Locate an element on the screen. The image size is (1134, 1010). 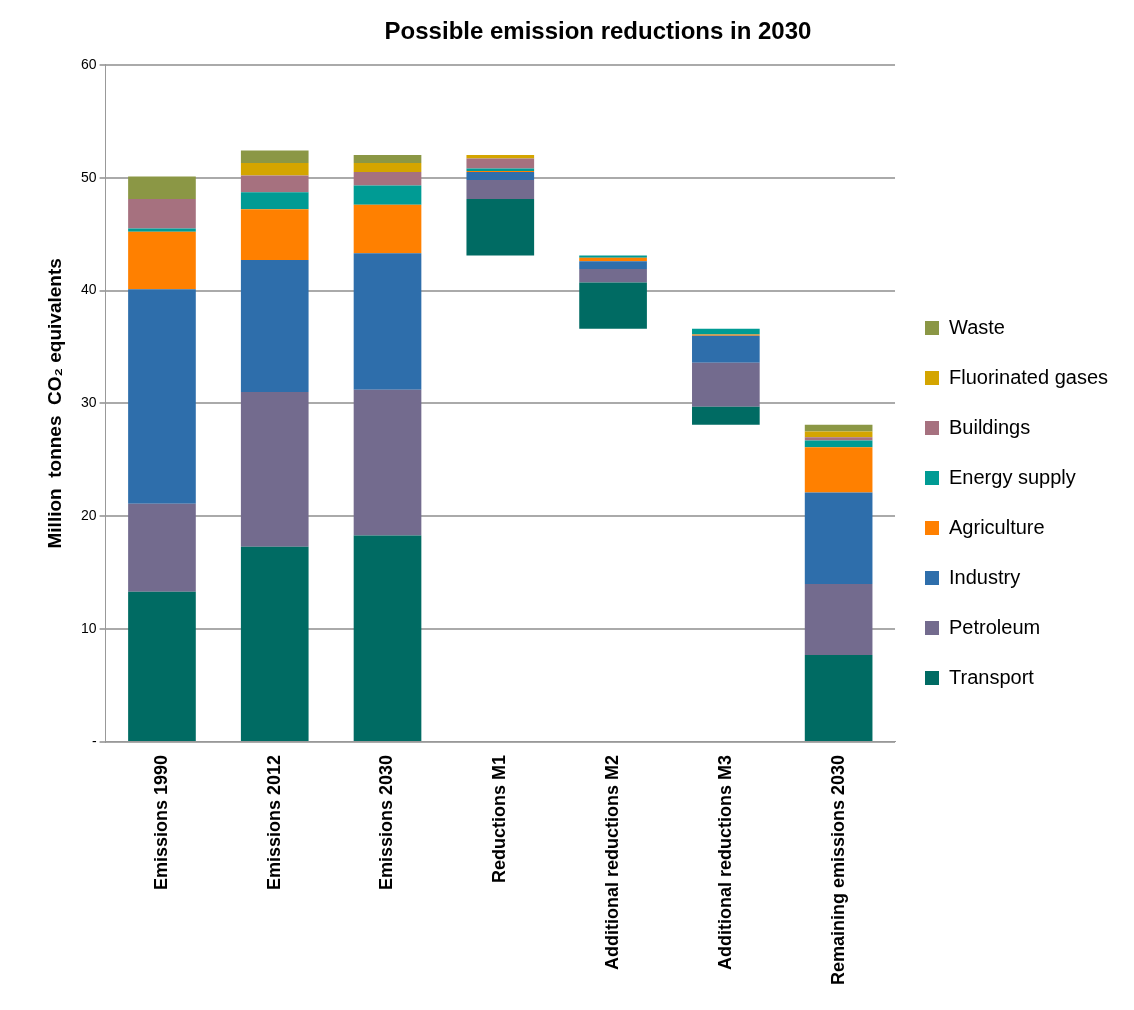
x-tick-label: Emissions 2012 is located at coordinates (273, 822).